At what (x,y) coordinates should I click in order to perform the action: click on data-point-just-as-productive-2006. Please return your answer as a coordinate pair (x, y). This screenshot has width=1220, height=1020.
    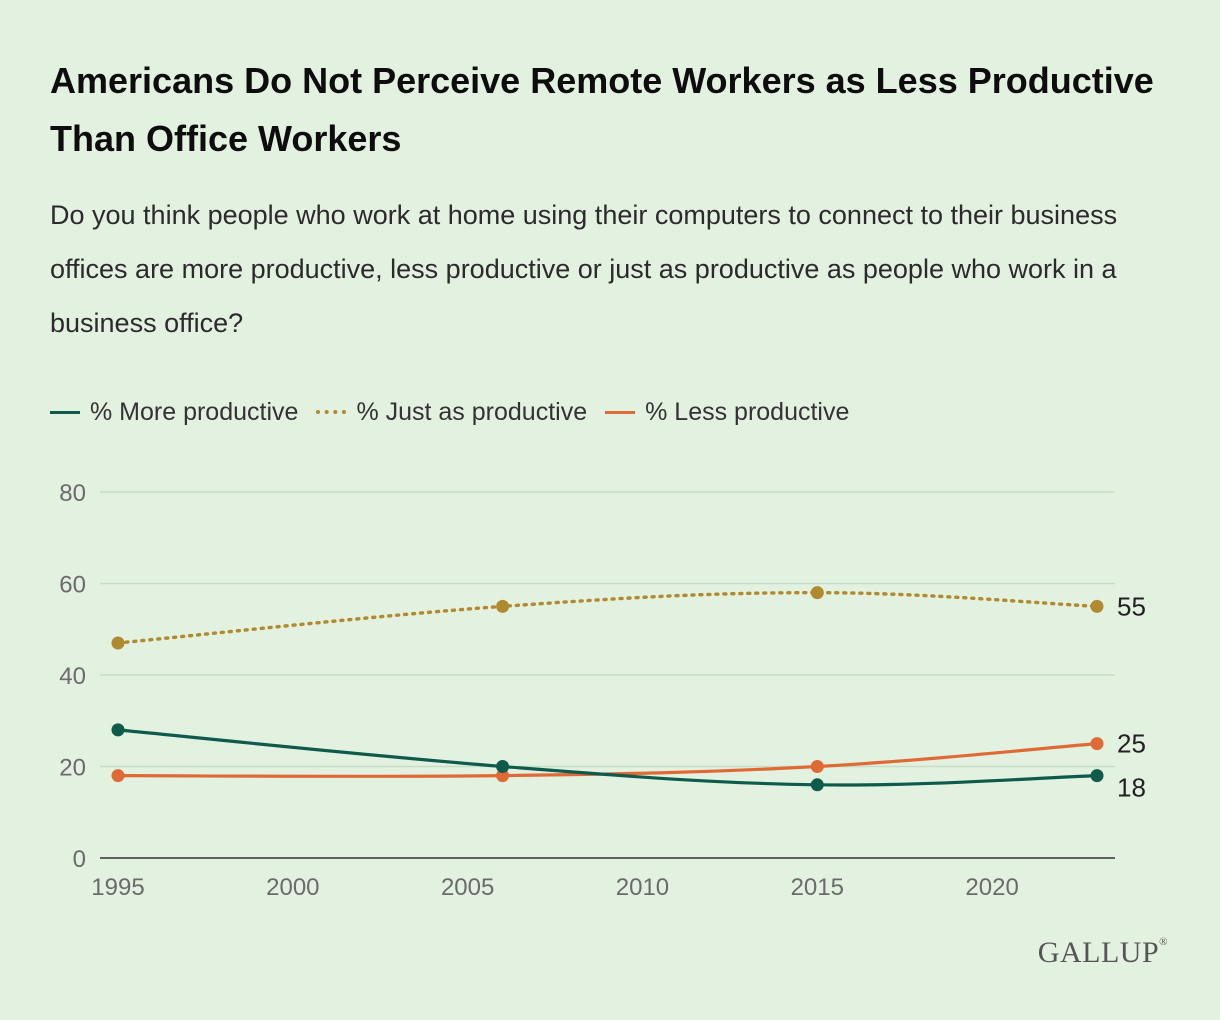
    Looking at the image, I should click on (503, 606).